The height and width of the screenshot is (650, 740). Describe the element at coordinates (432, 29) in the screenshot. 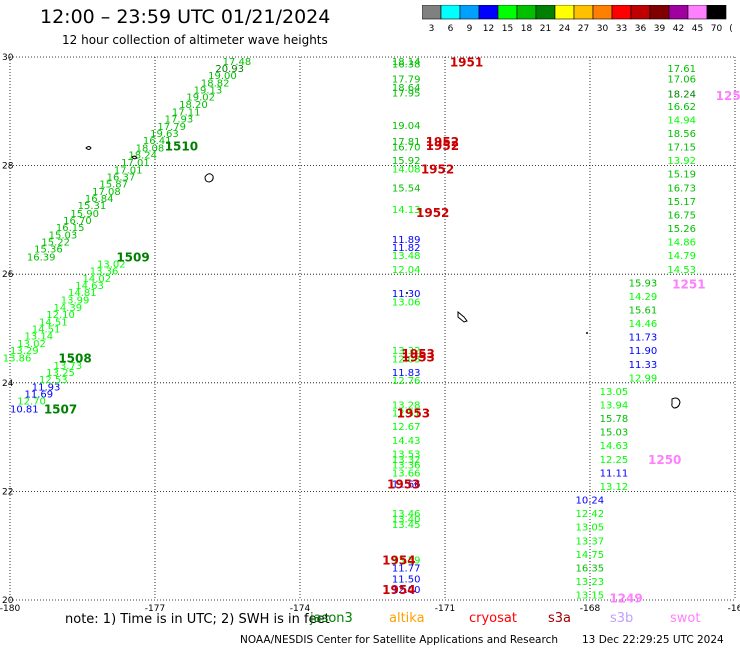

I see `legend-label: 3` at that location.